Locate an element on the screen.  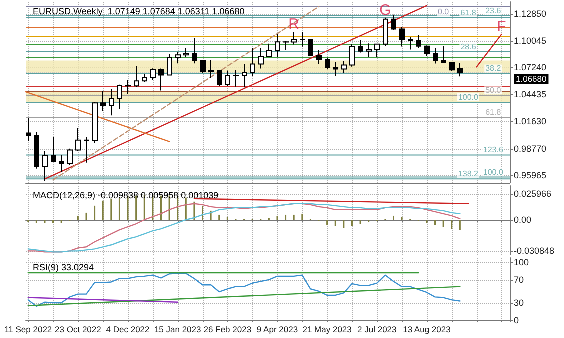
y-tick-label: 1.07240 is located at coordinates (530, 67).